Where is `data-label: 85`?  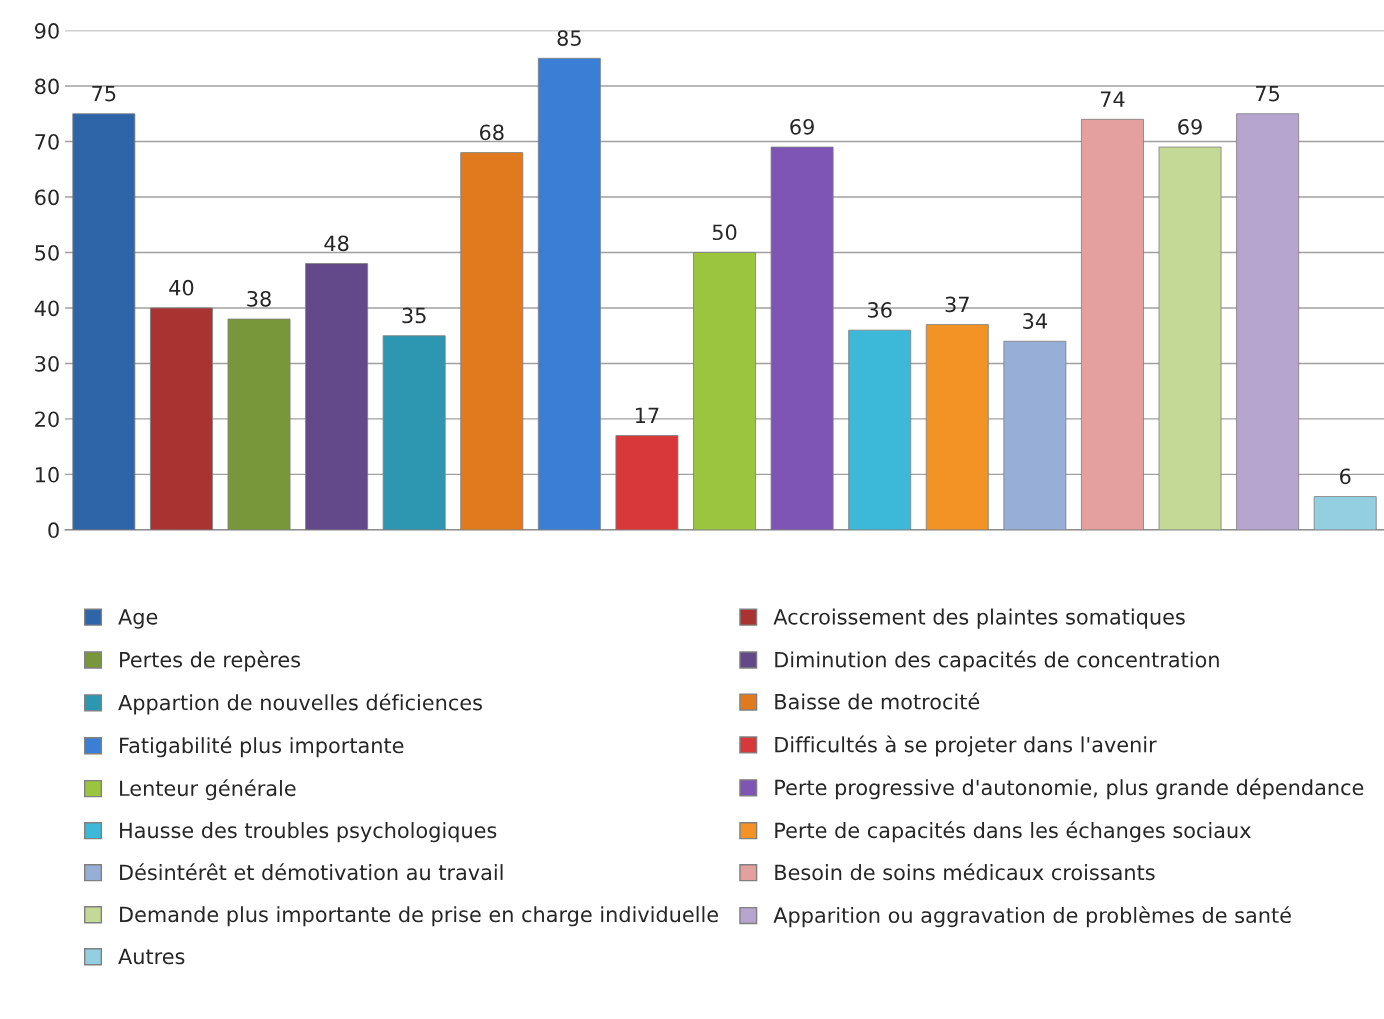 data-label: 85 is located at coordinates (569, 38).